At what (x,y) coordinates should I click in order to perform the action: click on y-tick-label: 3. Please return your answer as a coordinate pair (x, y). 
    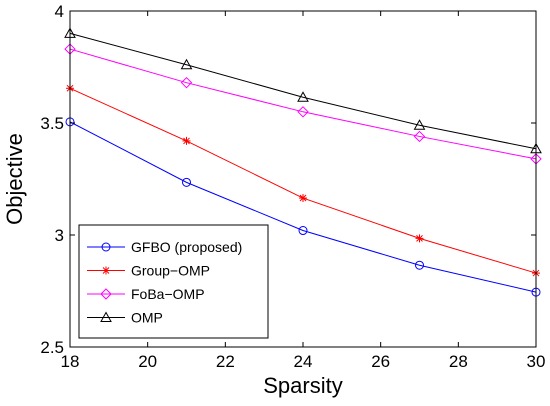
    Looking at the image, I should click on (59, 235).